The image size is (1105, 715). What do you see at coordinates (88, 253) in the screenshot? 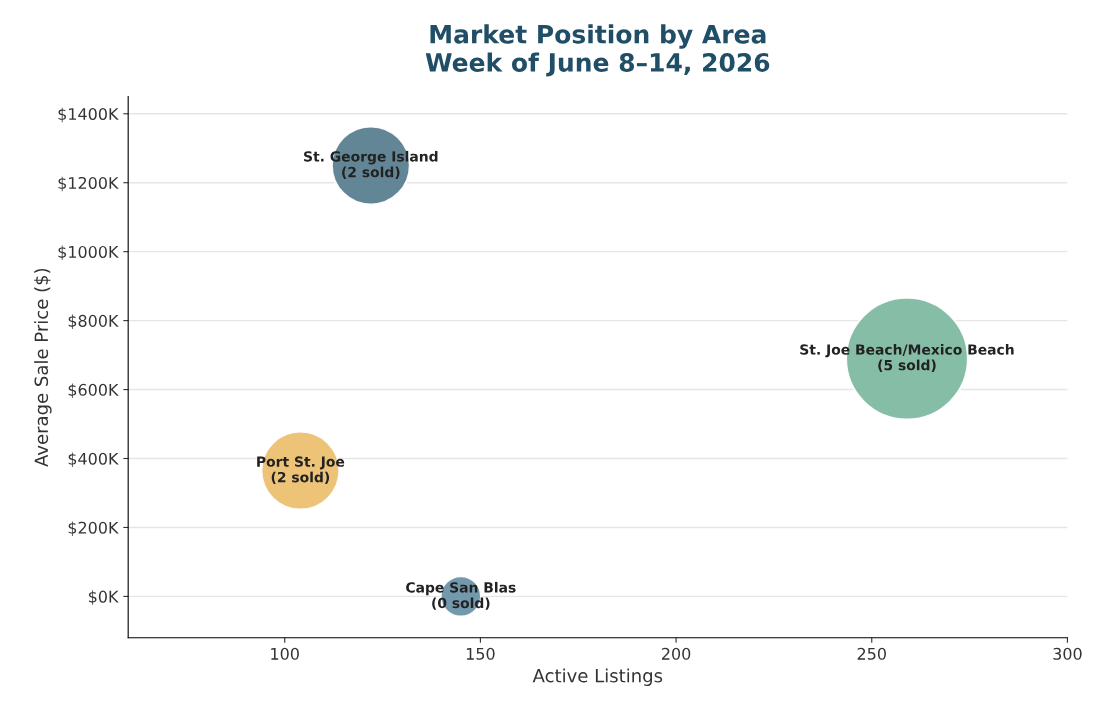
I see `y-tick-label: $1000K` at bounding box center [88, 253].